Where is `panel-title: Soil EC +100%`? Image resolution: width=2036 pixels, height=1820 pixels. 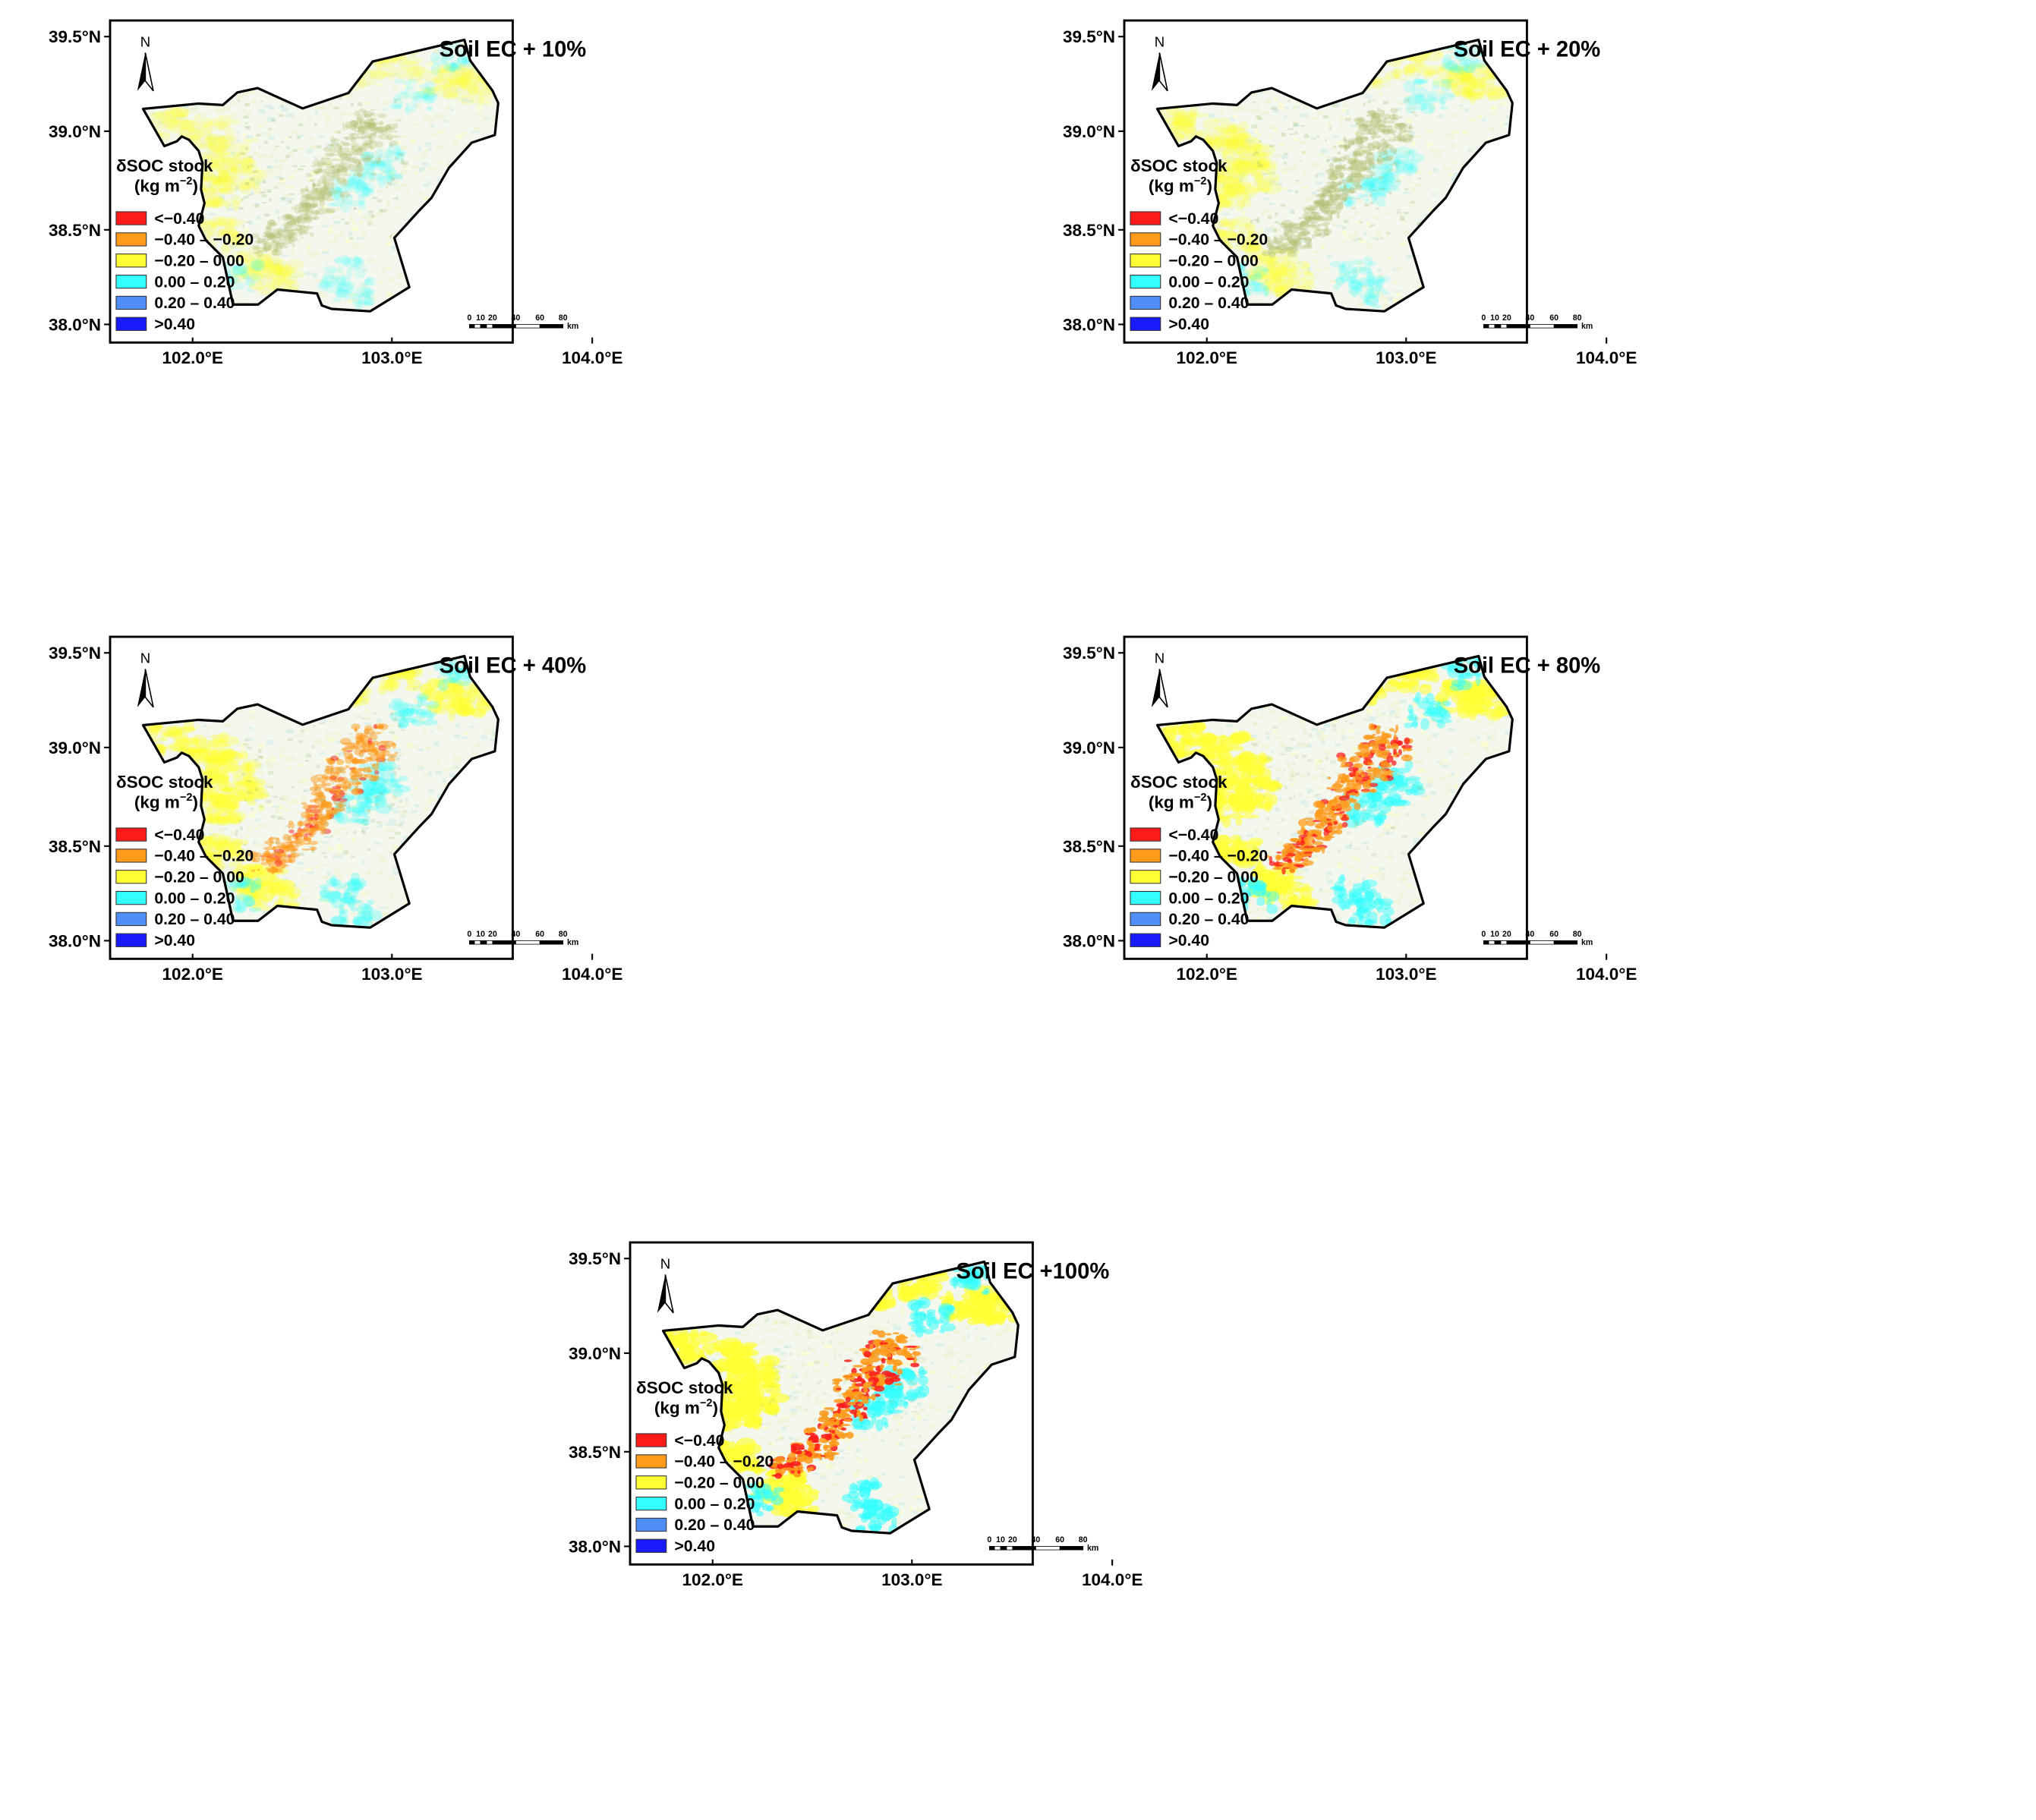 panel-title: Soil EC +100% is located at coordinates (1033, 1272).